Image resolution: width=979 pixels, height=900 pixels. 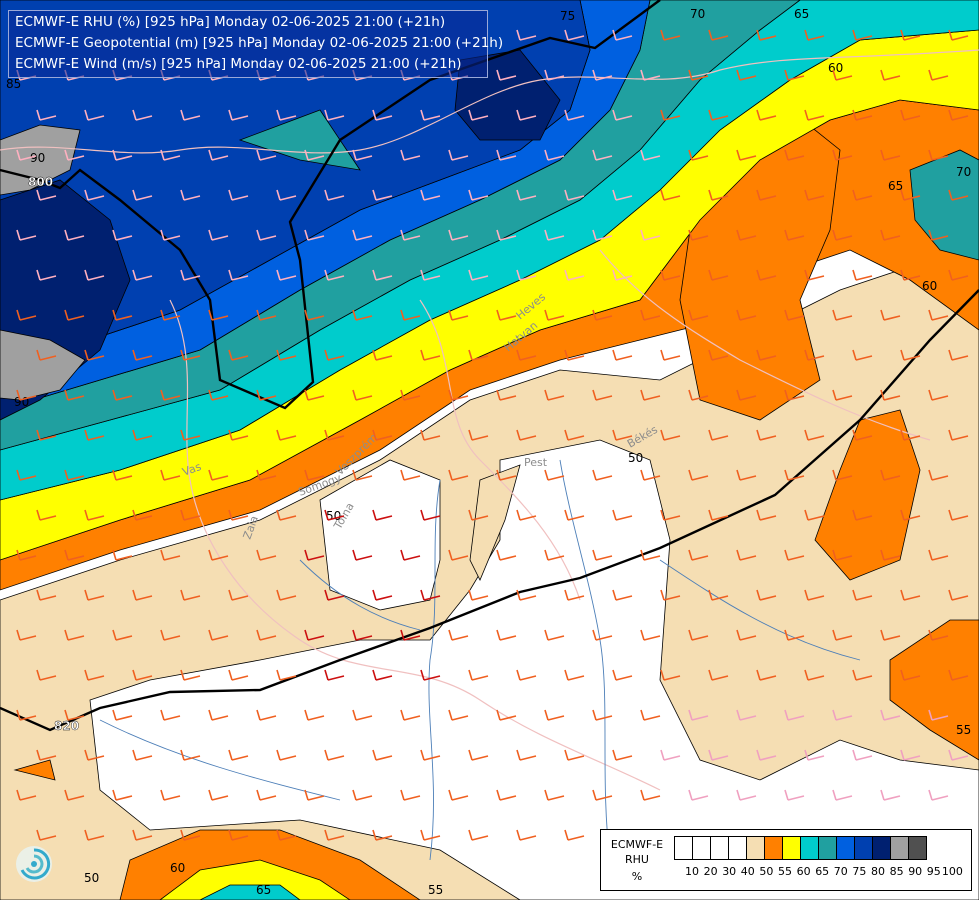 I want to click on rhu-island-orange-e, so click(x=867, y=495).